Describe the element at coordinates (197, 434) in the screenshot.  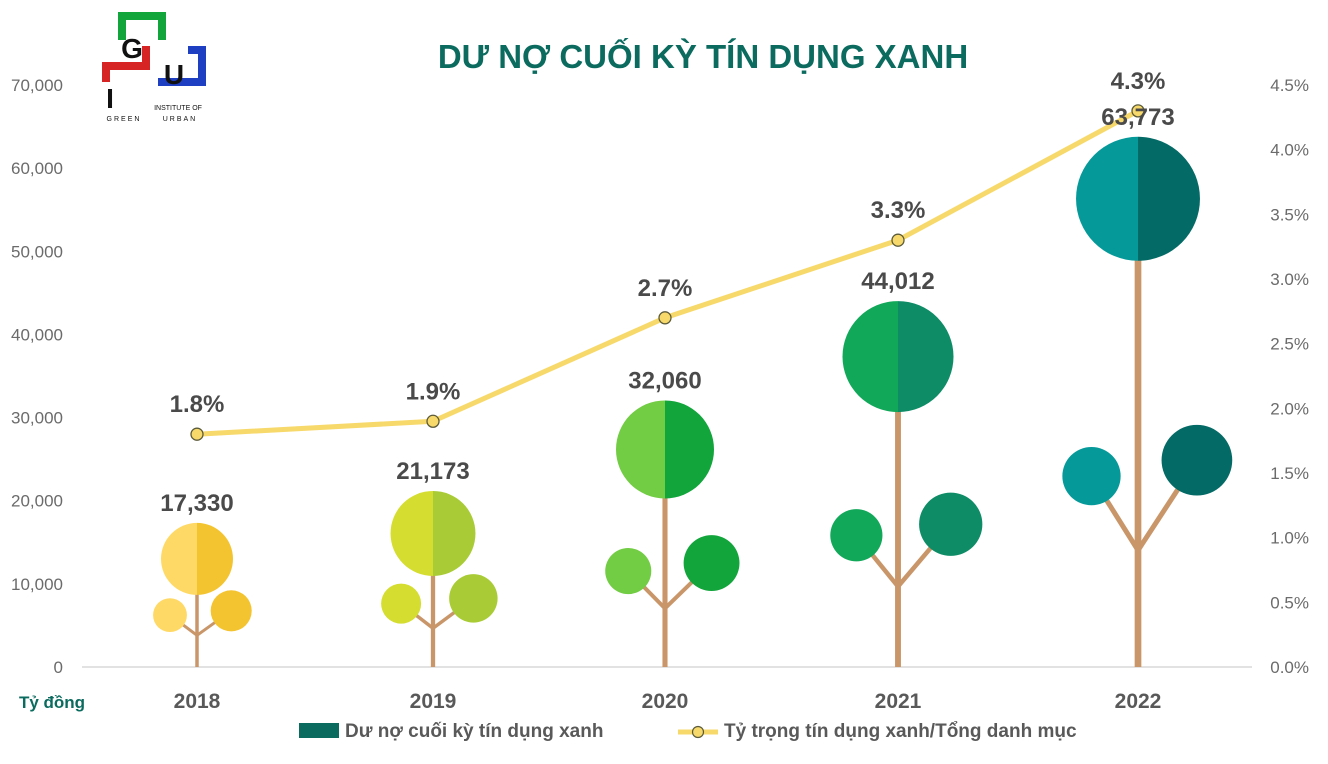
I see `percent-point-2018` at that location.